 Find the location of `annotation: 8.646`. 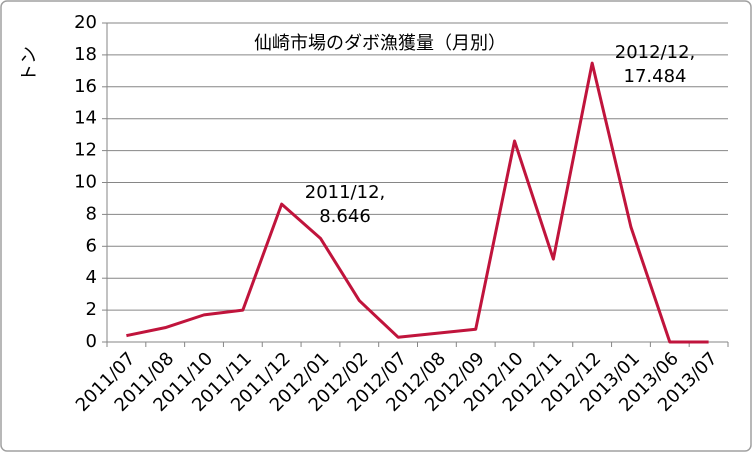

annotation: 8.646 is located at coordinates (345, 216).